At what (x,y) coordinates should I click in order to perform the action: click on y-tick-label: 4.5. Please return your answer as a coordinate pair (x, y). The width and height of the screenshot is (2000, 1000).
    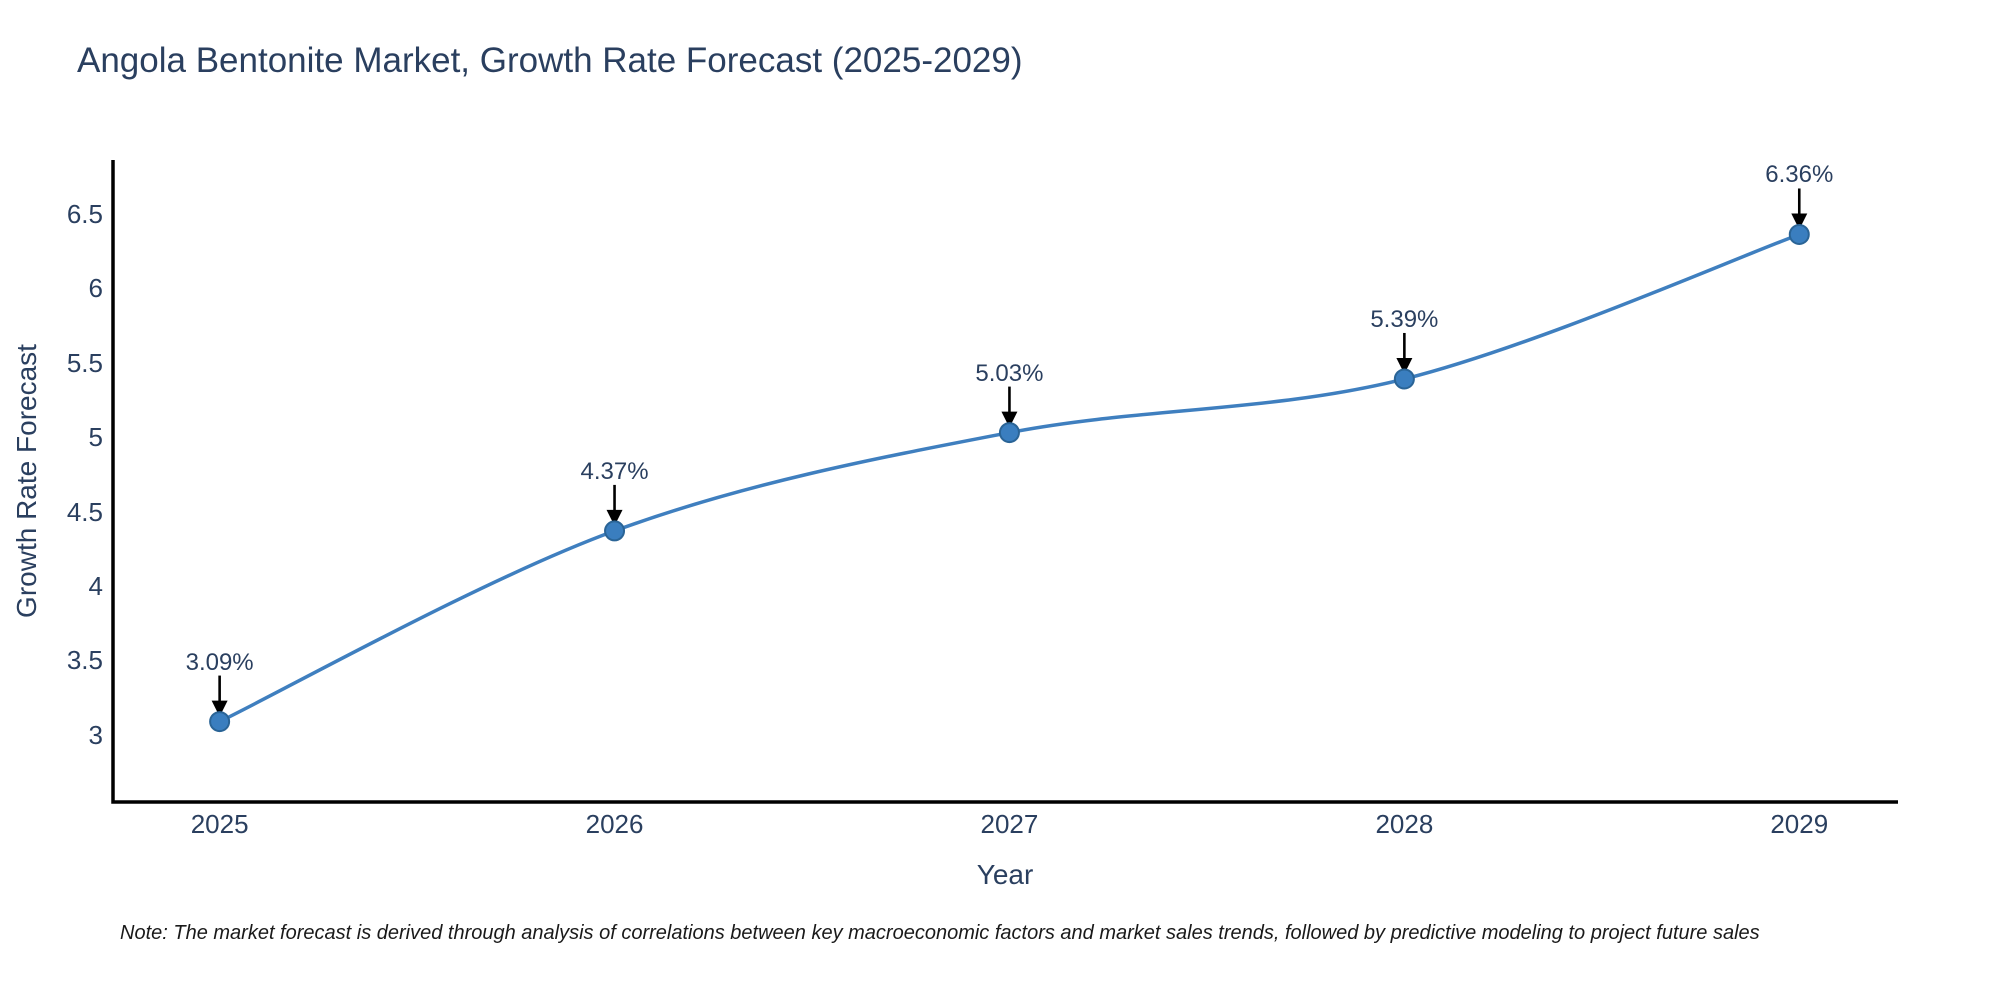
    Looking at the image, I should click on (84, 511).